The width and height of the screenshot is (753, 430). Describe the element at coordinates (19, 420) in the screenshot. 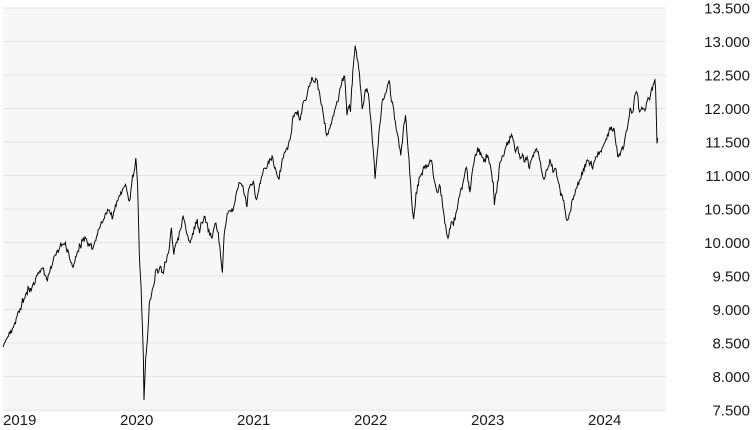

I see `x-axis-label: 2019` at that location.